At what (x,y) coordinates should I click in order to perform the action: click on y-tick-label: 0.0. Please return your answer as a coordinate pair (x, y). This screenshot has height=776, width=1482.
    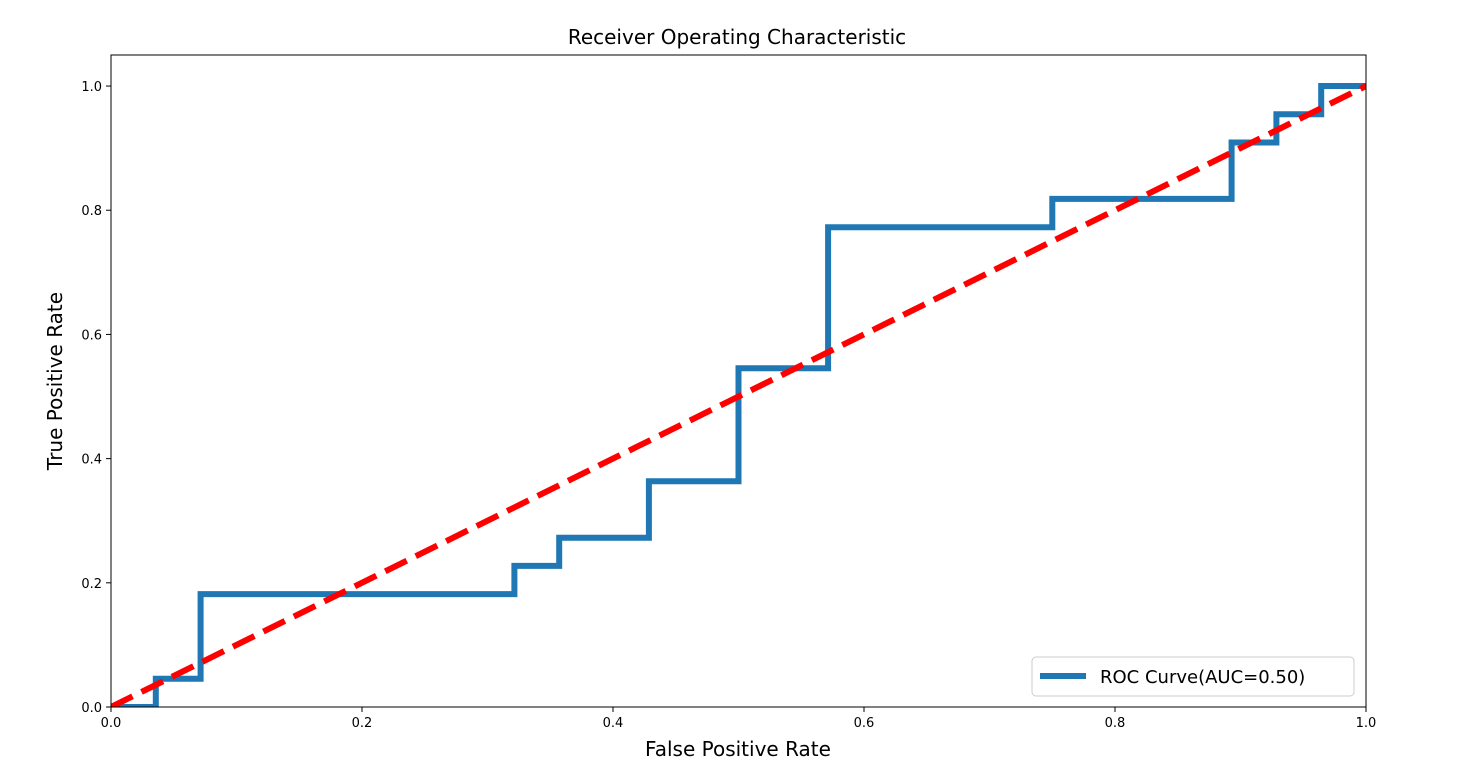
    Looking at the image, I should click on (91, 708).